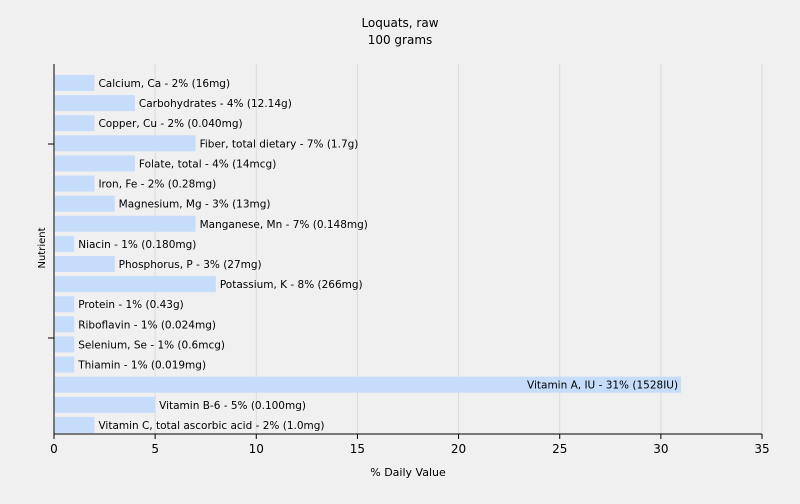  I want to click on bar-label: Manganese, Mn - 7% (0.148mg), so click(284, 225).